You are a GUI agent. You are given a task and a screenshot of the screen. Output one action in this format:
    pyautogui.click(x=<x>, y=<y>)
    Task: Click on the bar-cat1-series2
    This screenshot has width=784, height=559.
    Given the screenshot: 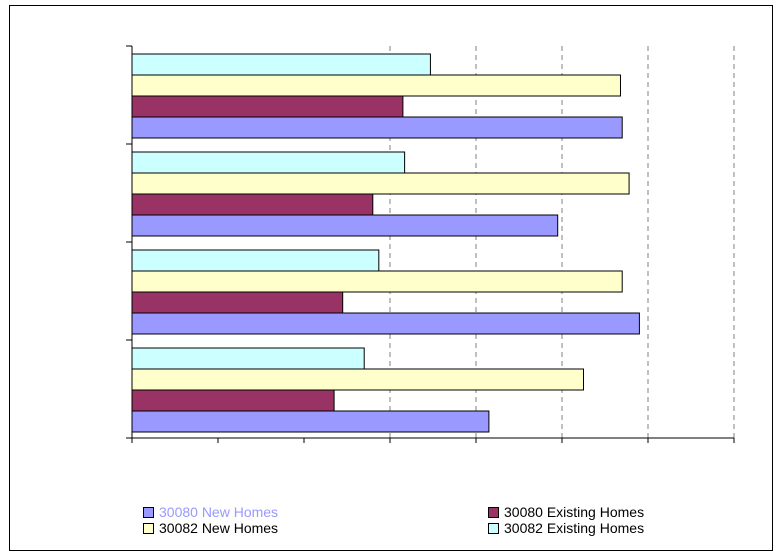 What is the action you would take?
    pyautogui.click(x=233, y=400)
    